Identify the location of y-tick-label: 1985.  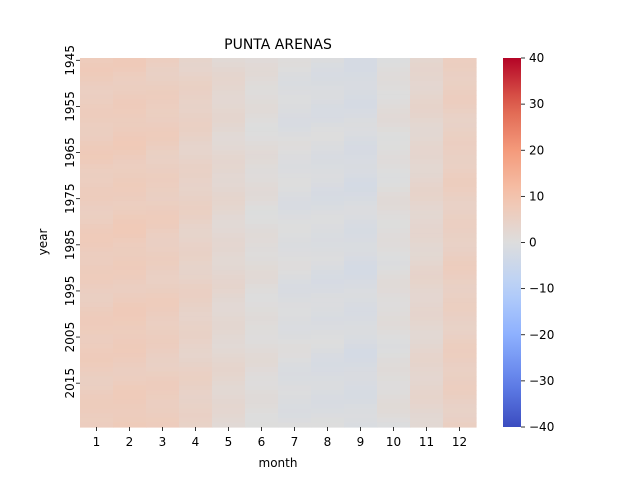
(70, 245).